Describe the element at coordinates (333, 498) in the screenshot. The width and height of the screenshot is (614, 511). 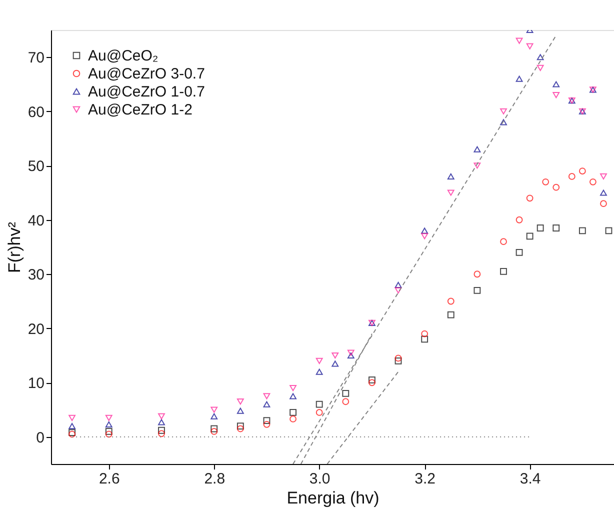
I see `x-axis-title: Energia (hv)` at that location.